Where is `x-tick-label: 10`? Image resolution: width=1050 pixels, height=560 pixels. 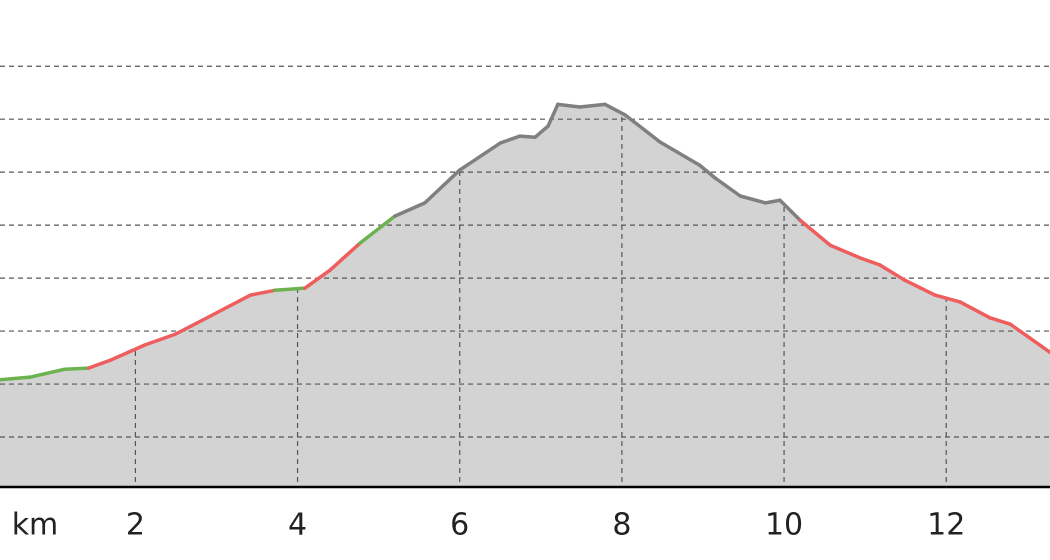
x-tick-label: 10 is located at coordinates (784, 525).